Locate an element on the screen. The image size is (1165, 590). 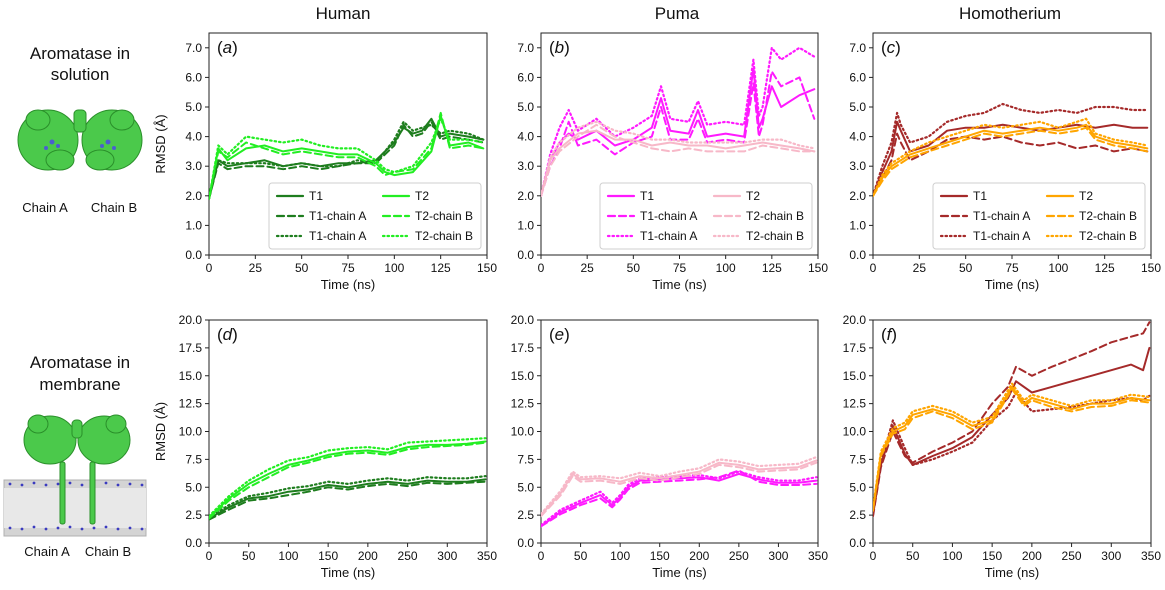
series-line-t1-dashed is located at coordinates (679, 498).